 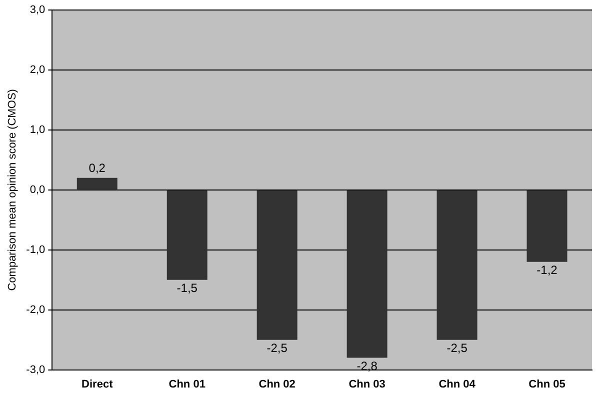 What do you see at coordinates (98, 384) in the screenshot?
I see `x-tick-label: Direct` at bounding box center [98, 384].